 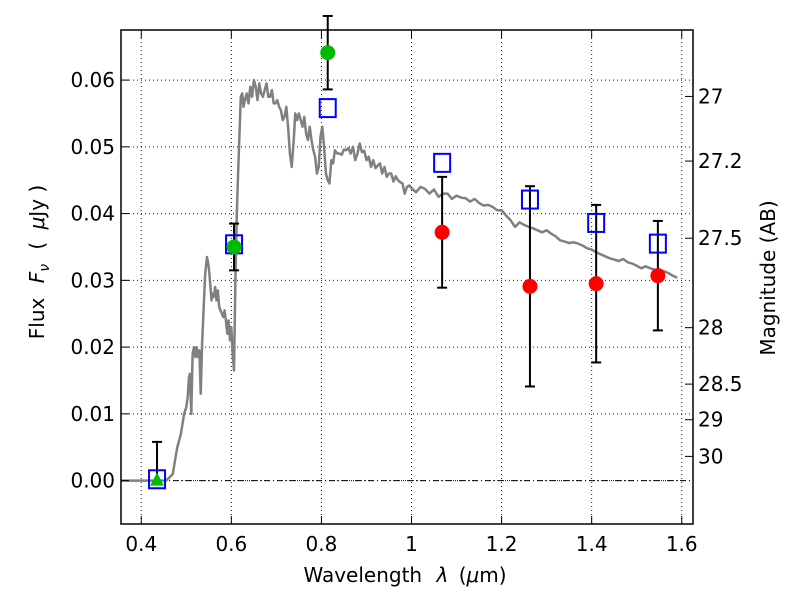 What do you see at coordinates (720, 276) in the screenshot?
I see `magnitude-tick-labels: 27 27.2 27.5 28 28.5 29 30` at bounding box center [720, 276].